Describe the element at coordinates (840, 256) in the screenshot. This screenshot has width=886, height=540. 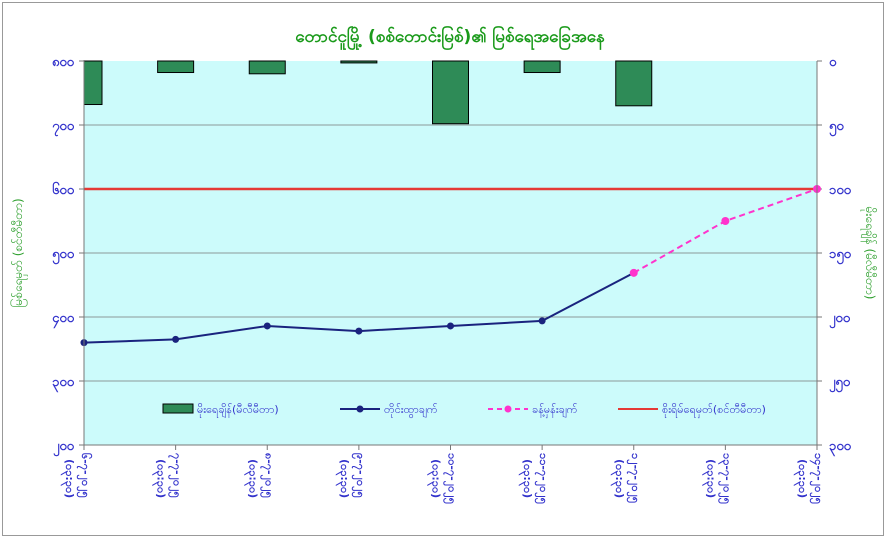
I see `y-tick-label-right: ၁၅၀` at that location.